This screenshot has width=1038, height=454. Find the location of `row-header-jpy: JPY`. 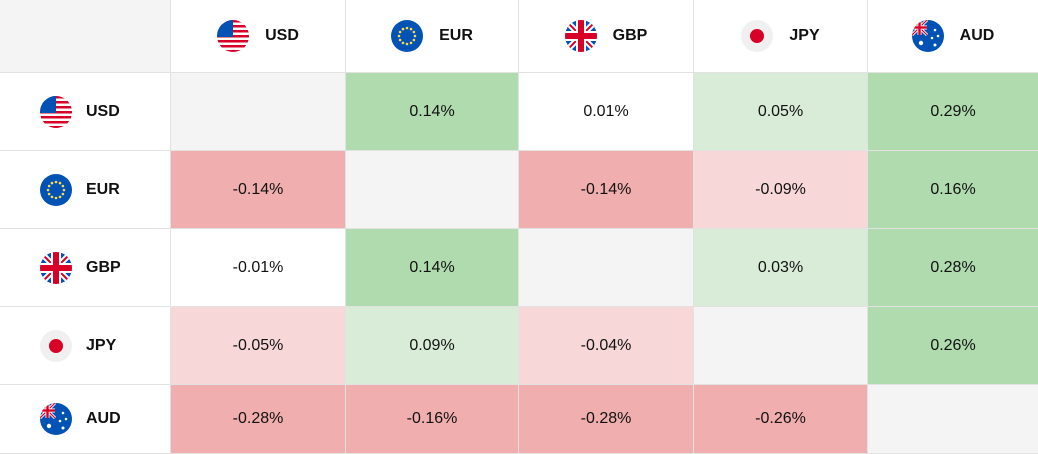

row-header-jpy: JPY is located at coordinates (85, 346).